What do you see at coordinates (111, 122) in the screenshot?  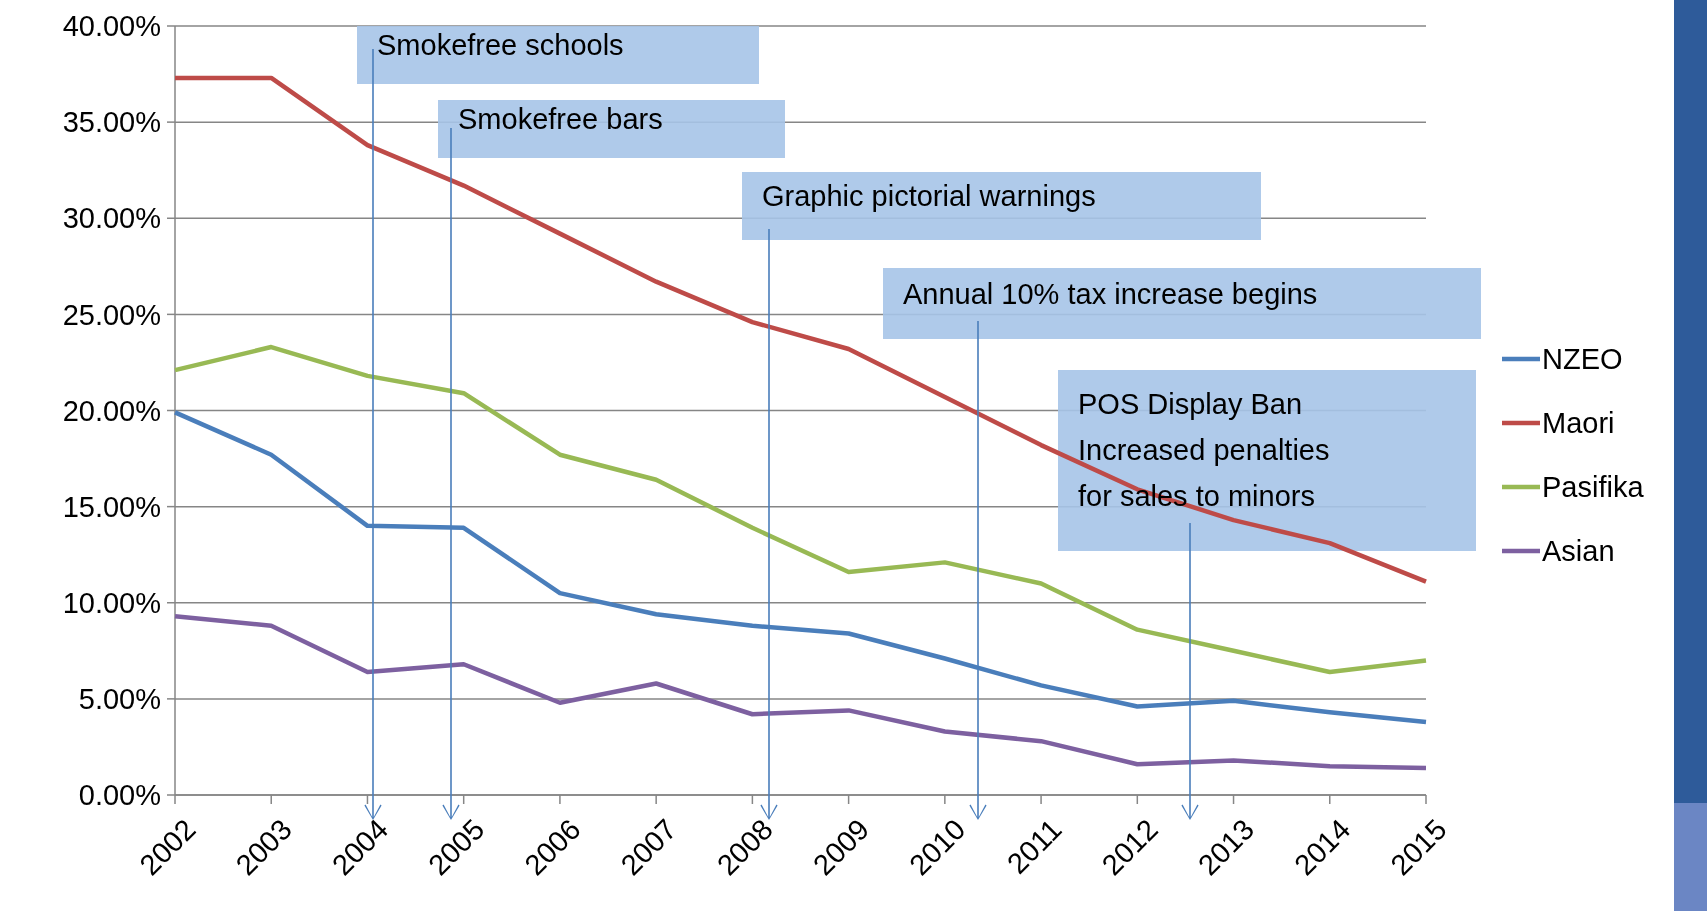 I see `y-tick-label: 35.00%` at bounding box center [111, 122].